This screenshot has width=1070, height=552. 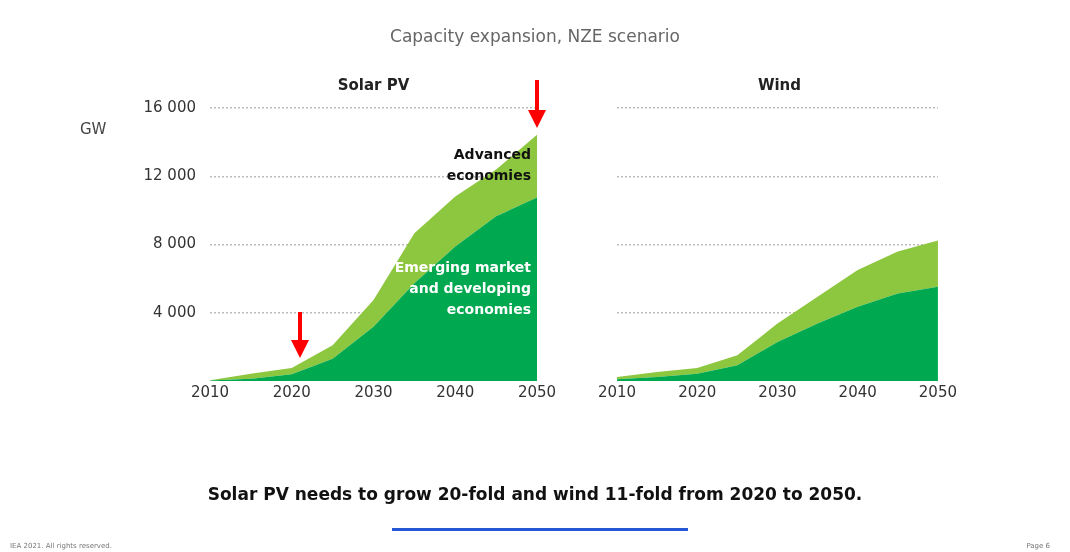 What do you see at coordinates (169, 106) in the screenshot?
I see `y-tick-label: 16 000` at bounding box center [169, 106].